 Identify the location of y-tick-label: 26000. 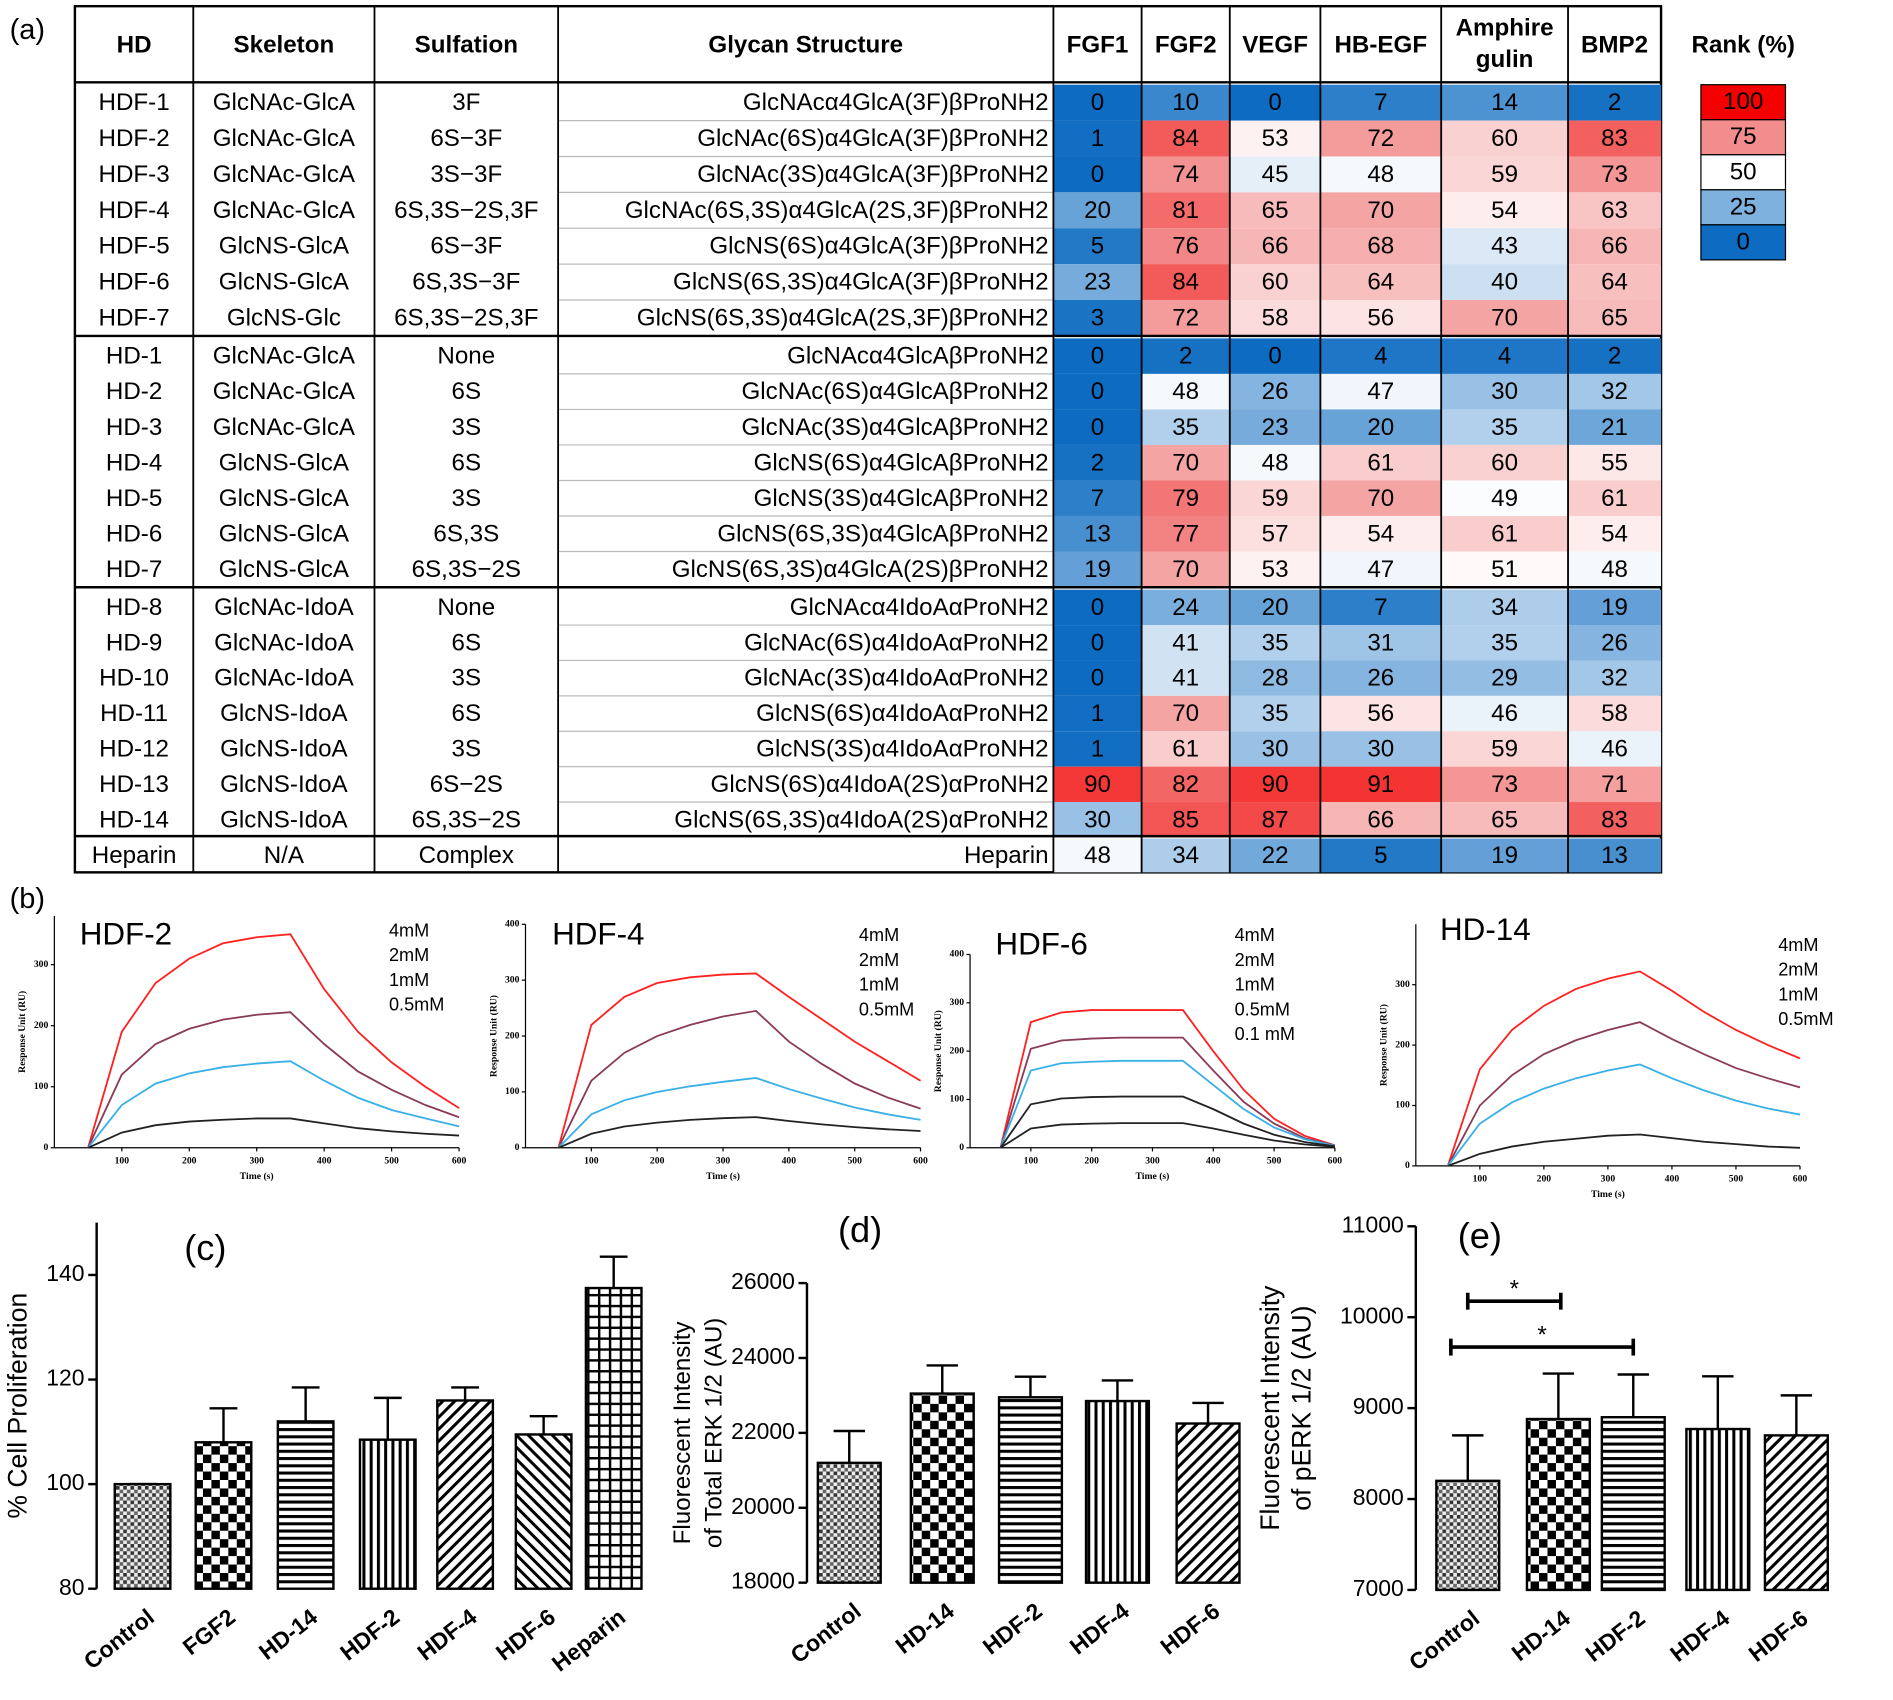
(763, 1281).